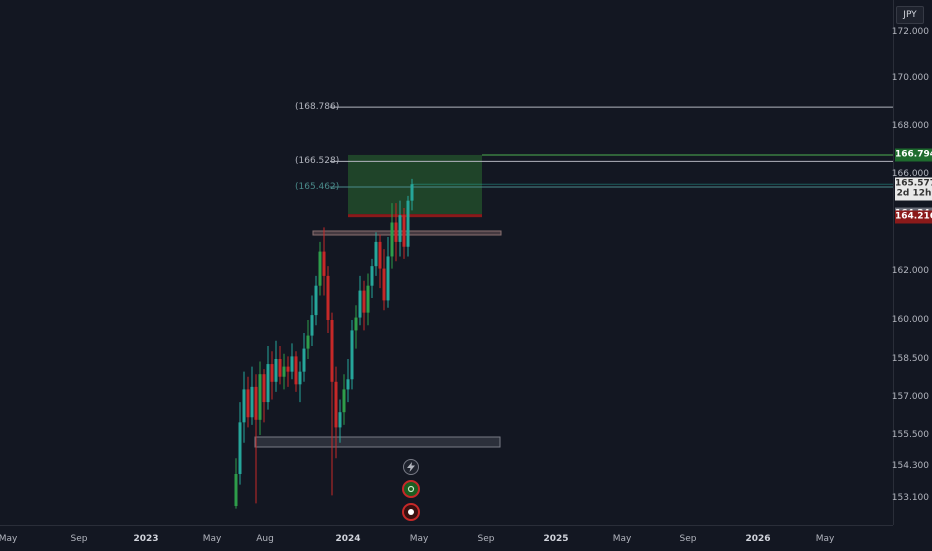 This screenshot has height=551, width=932. I want to click on price-tick-label: 170.000, so click(910, 78).